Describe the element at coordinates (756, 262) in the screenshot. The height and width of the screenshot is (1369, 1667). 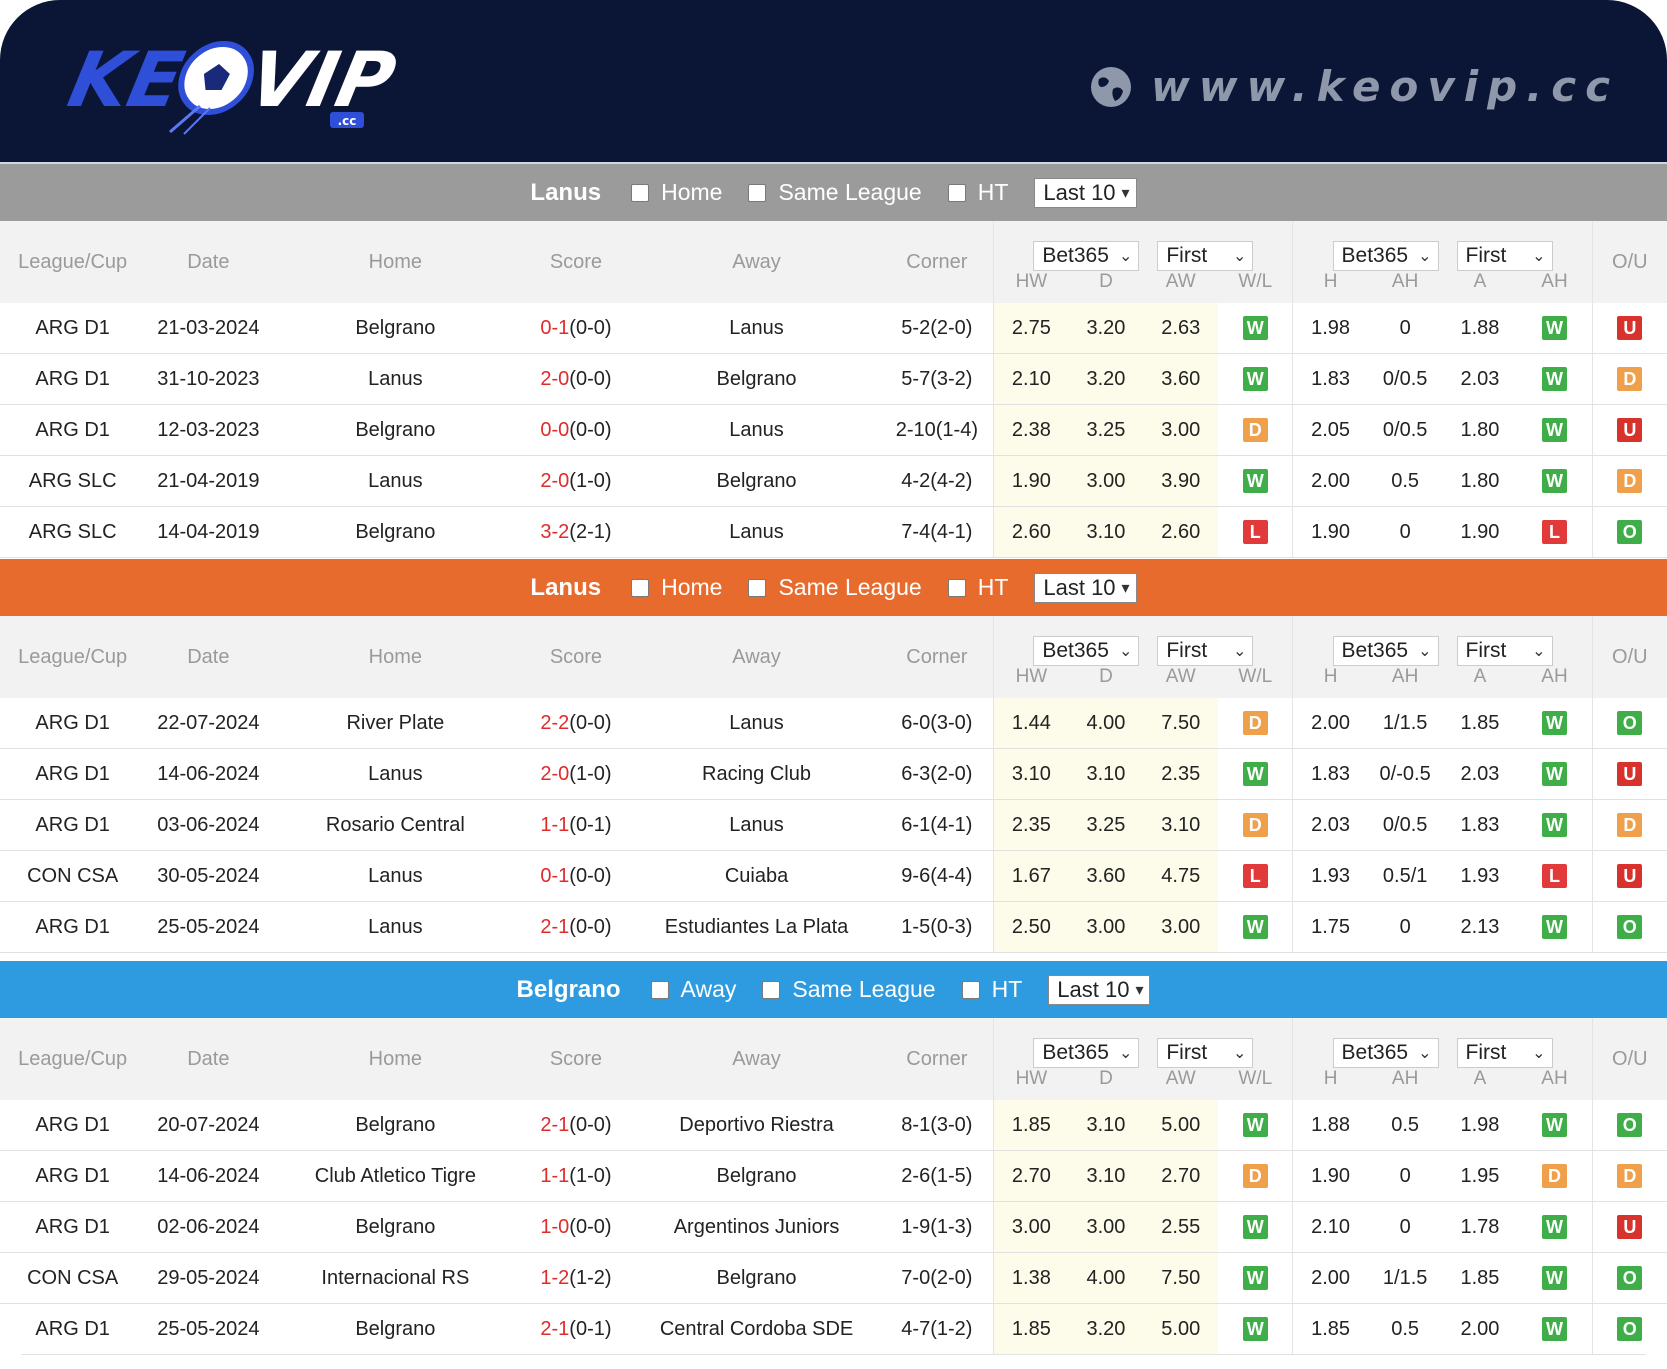
I see `col-away: Away` at that location.